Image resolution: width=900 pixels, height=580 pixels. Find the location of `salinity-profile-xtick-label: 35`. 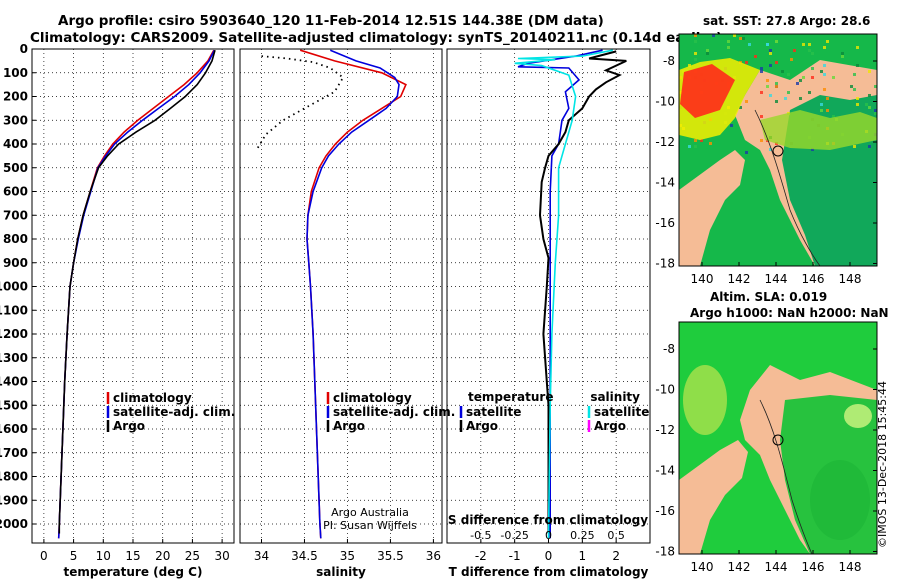

salinity-profile-xtick-label: 35 is located at coordinates (347, 556).